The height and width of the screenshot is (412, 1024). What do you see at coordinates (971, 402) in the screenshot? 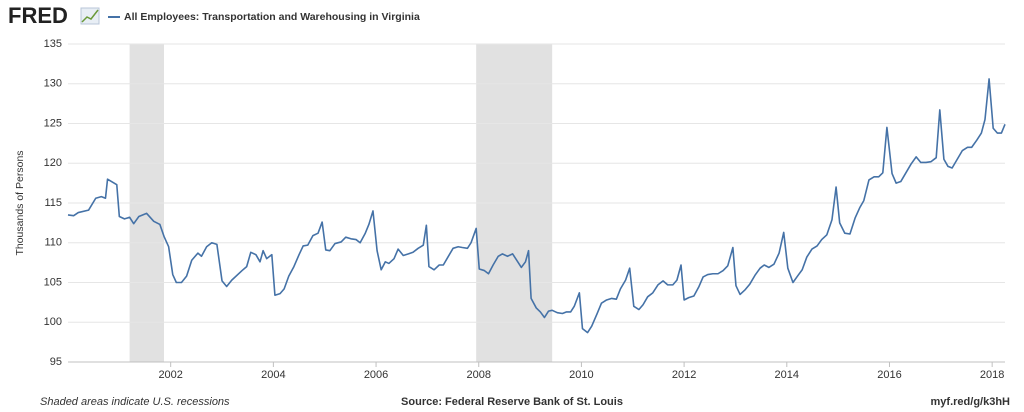
I see `link: myf.red/g/k3hH` at bounding box center [971, 402].